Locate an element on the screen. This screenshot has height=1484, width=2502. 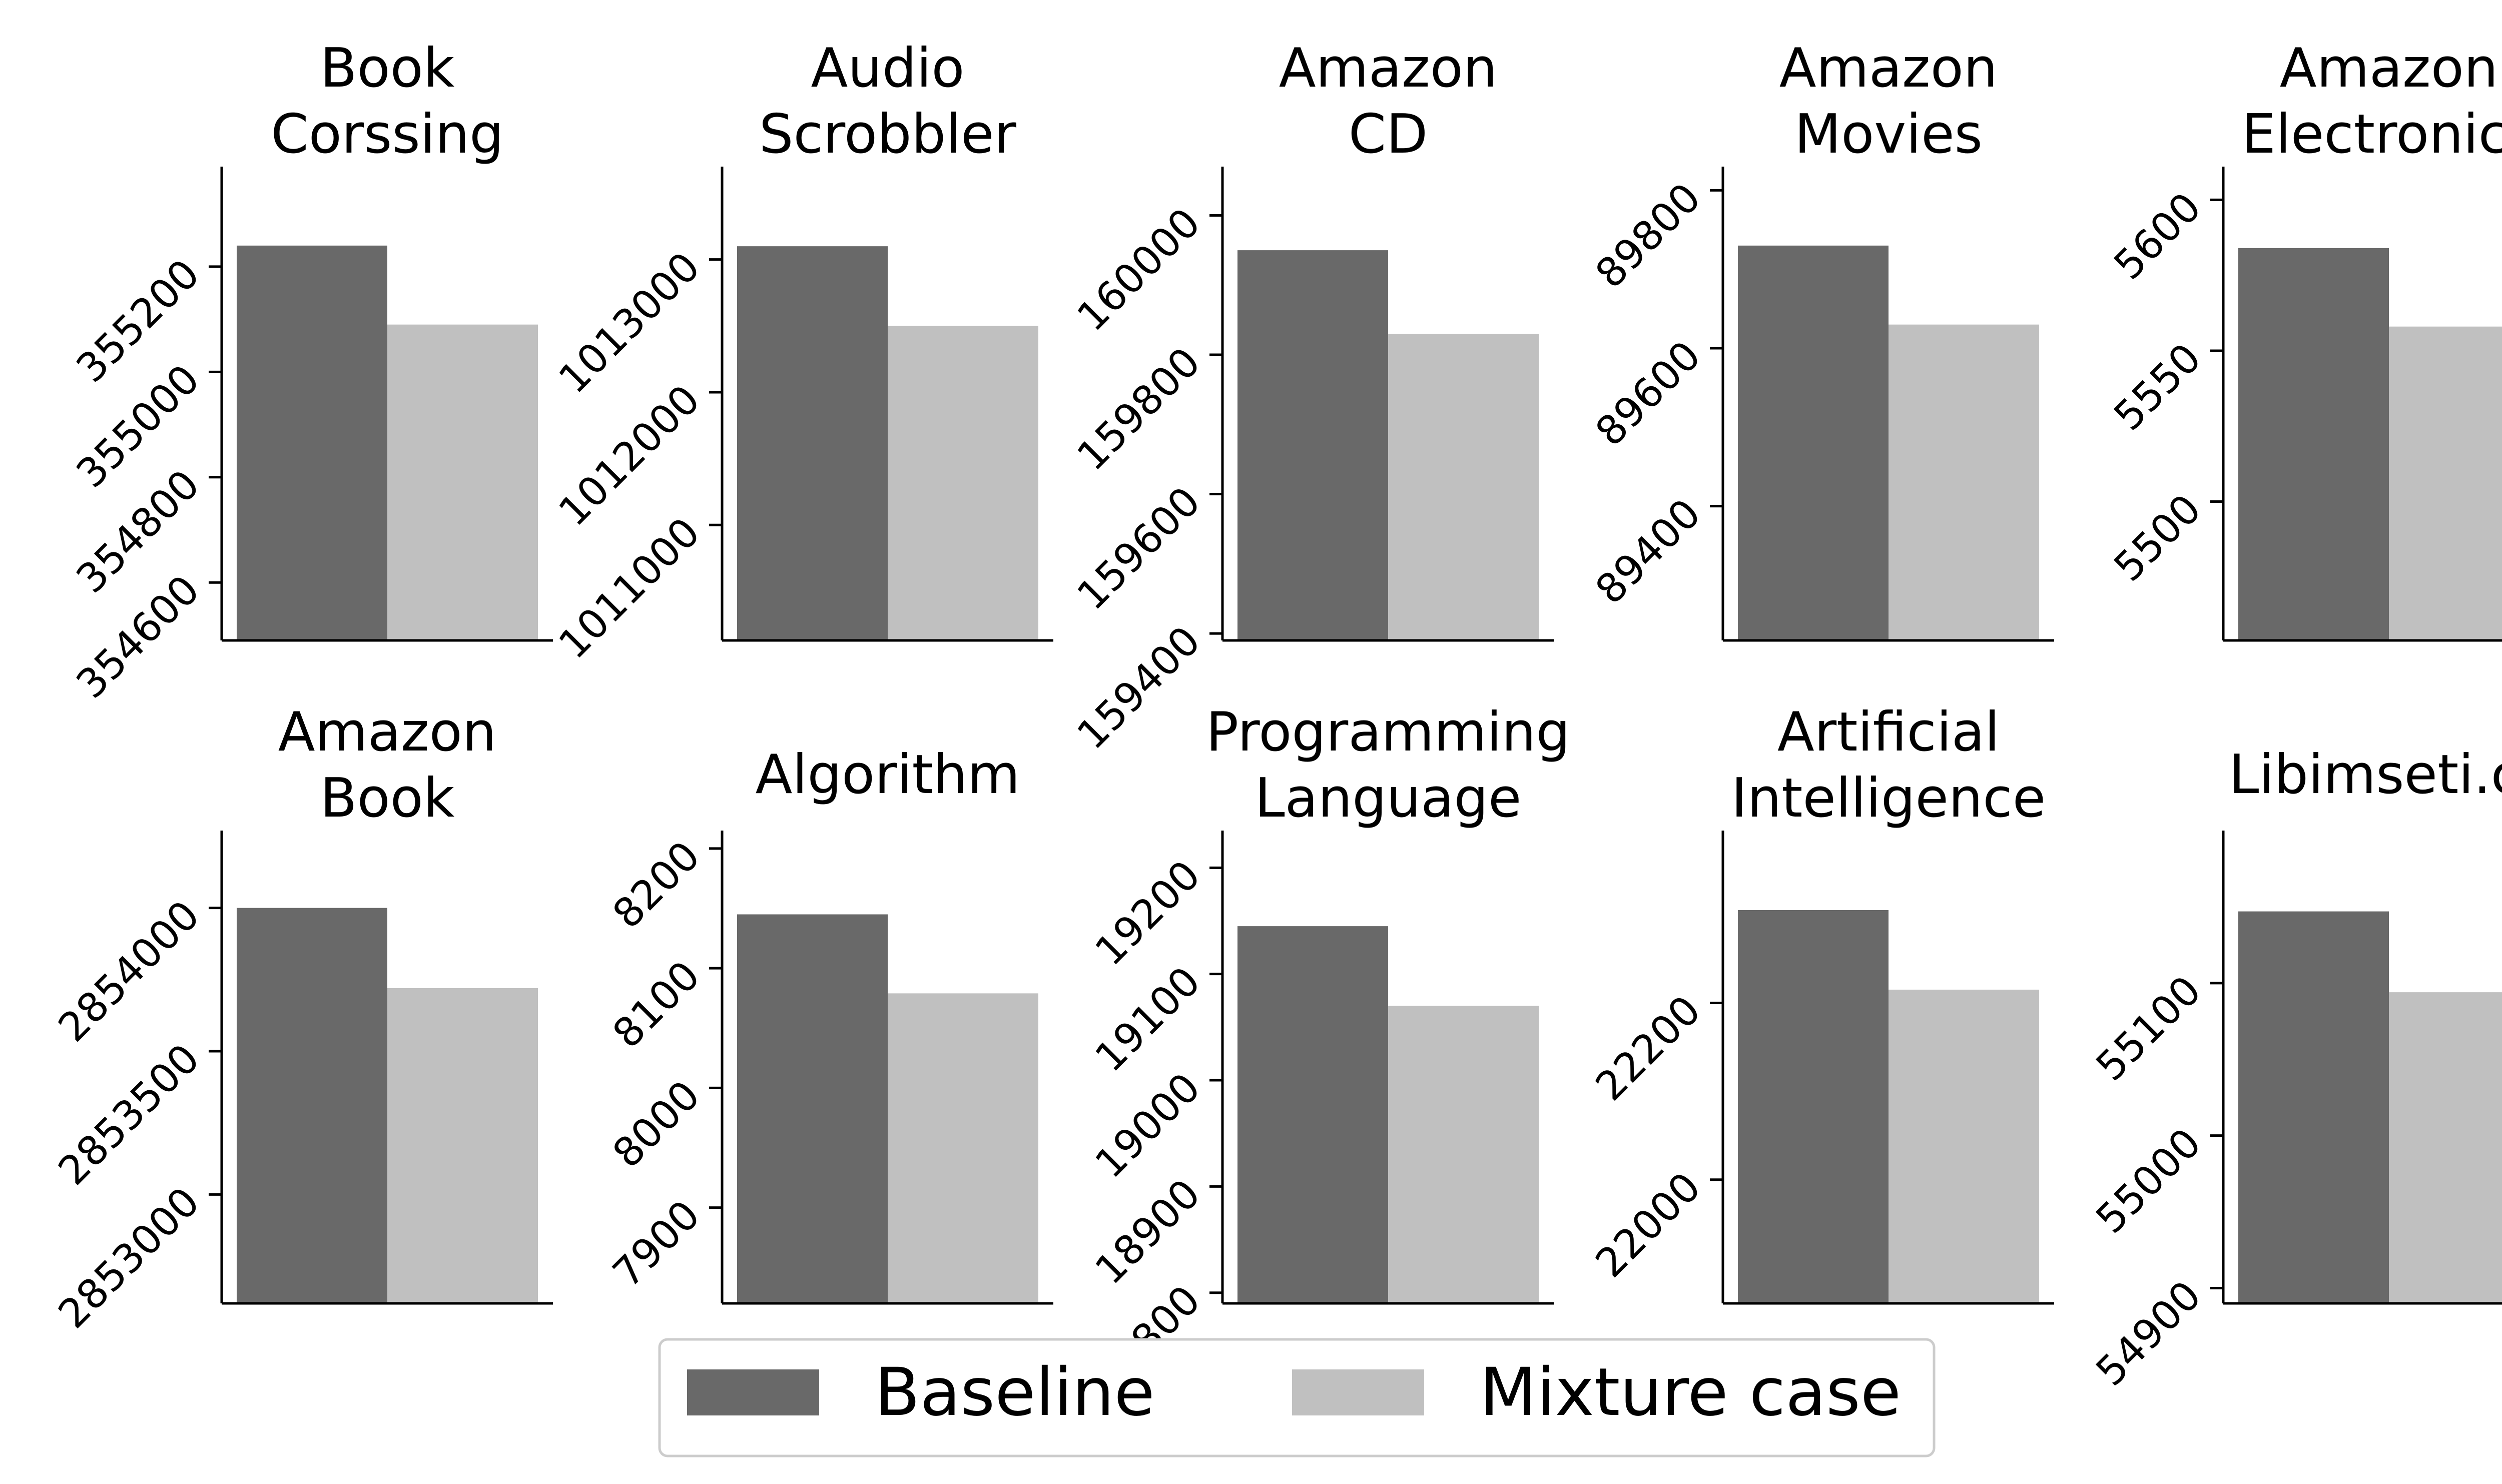
y-tick-label: 89800 is located at coordinates (1648, 235).